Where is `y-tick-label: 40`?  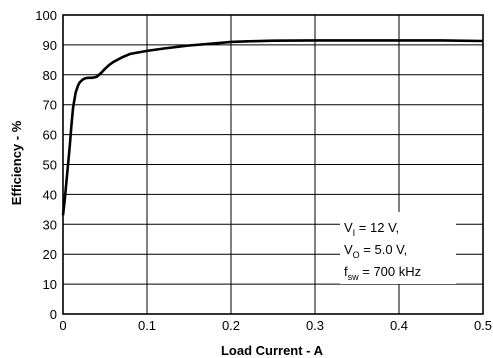
y-tick-label: 40 is located at coordinates (50, 194).